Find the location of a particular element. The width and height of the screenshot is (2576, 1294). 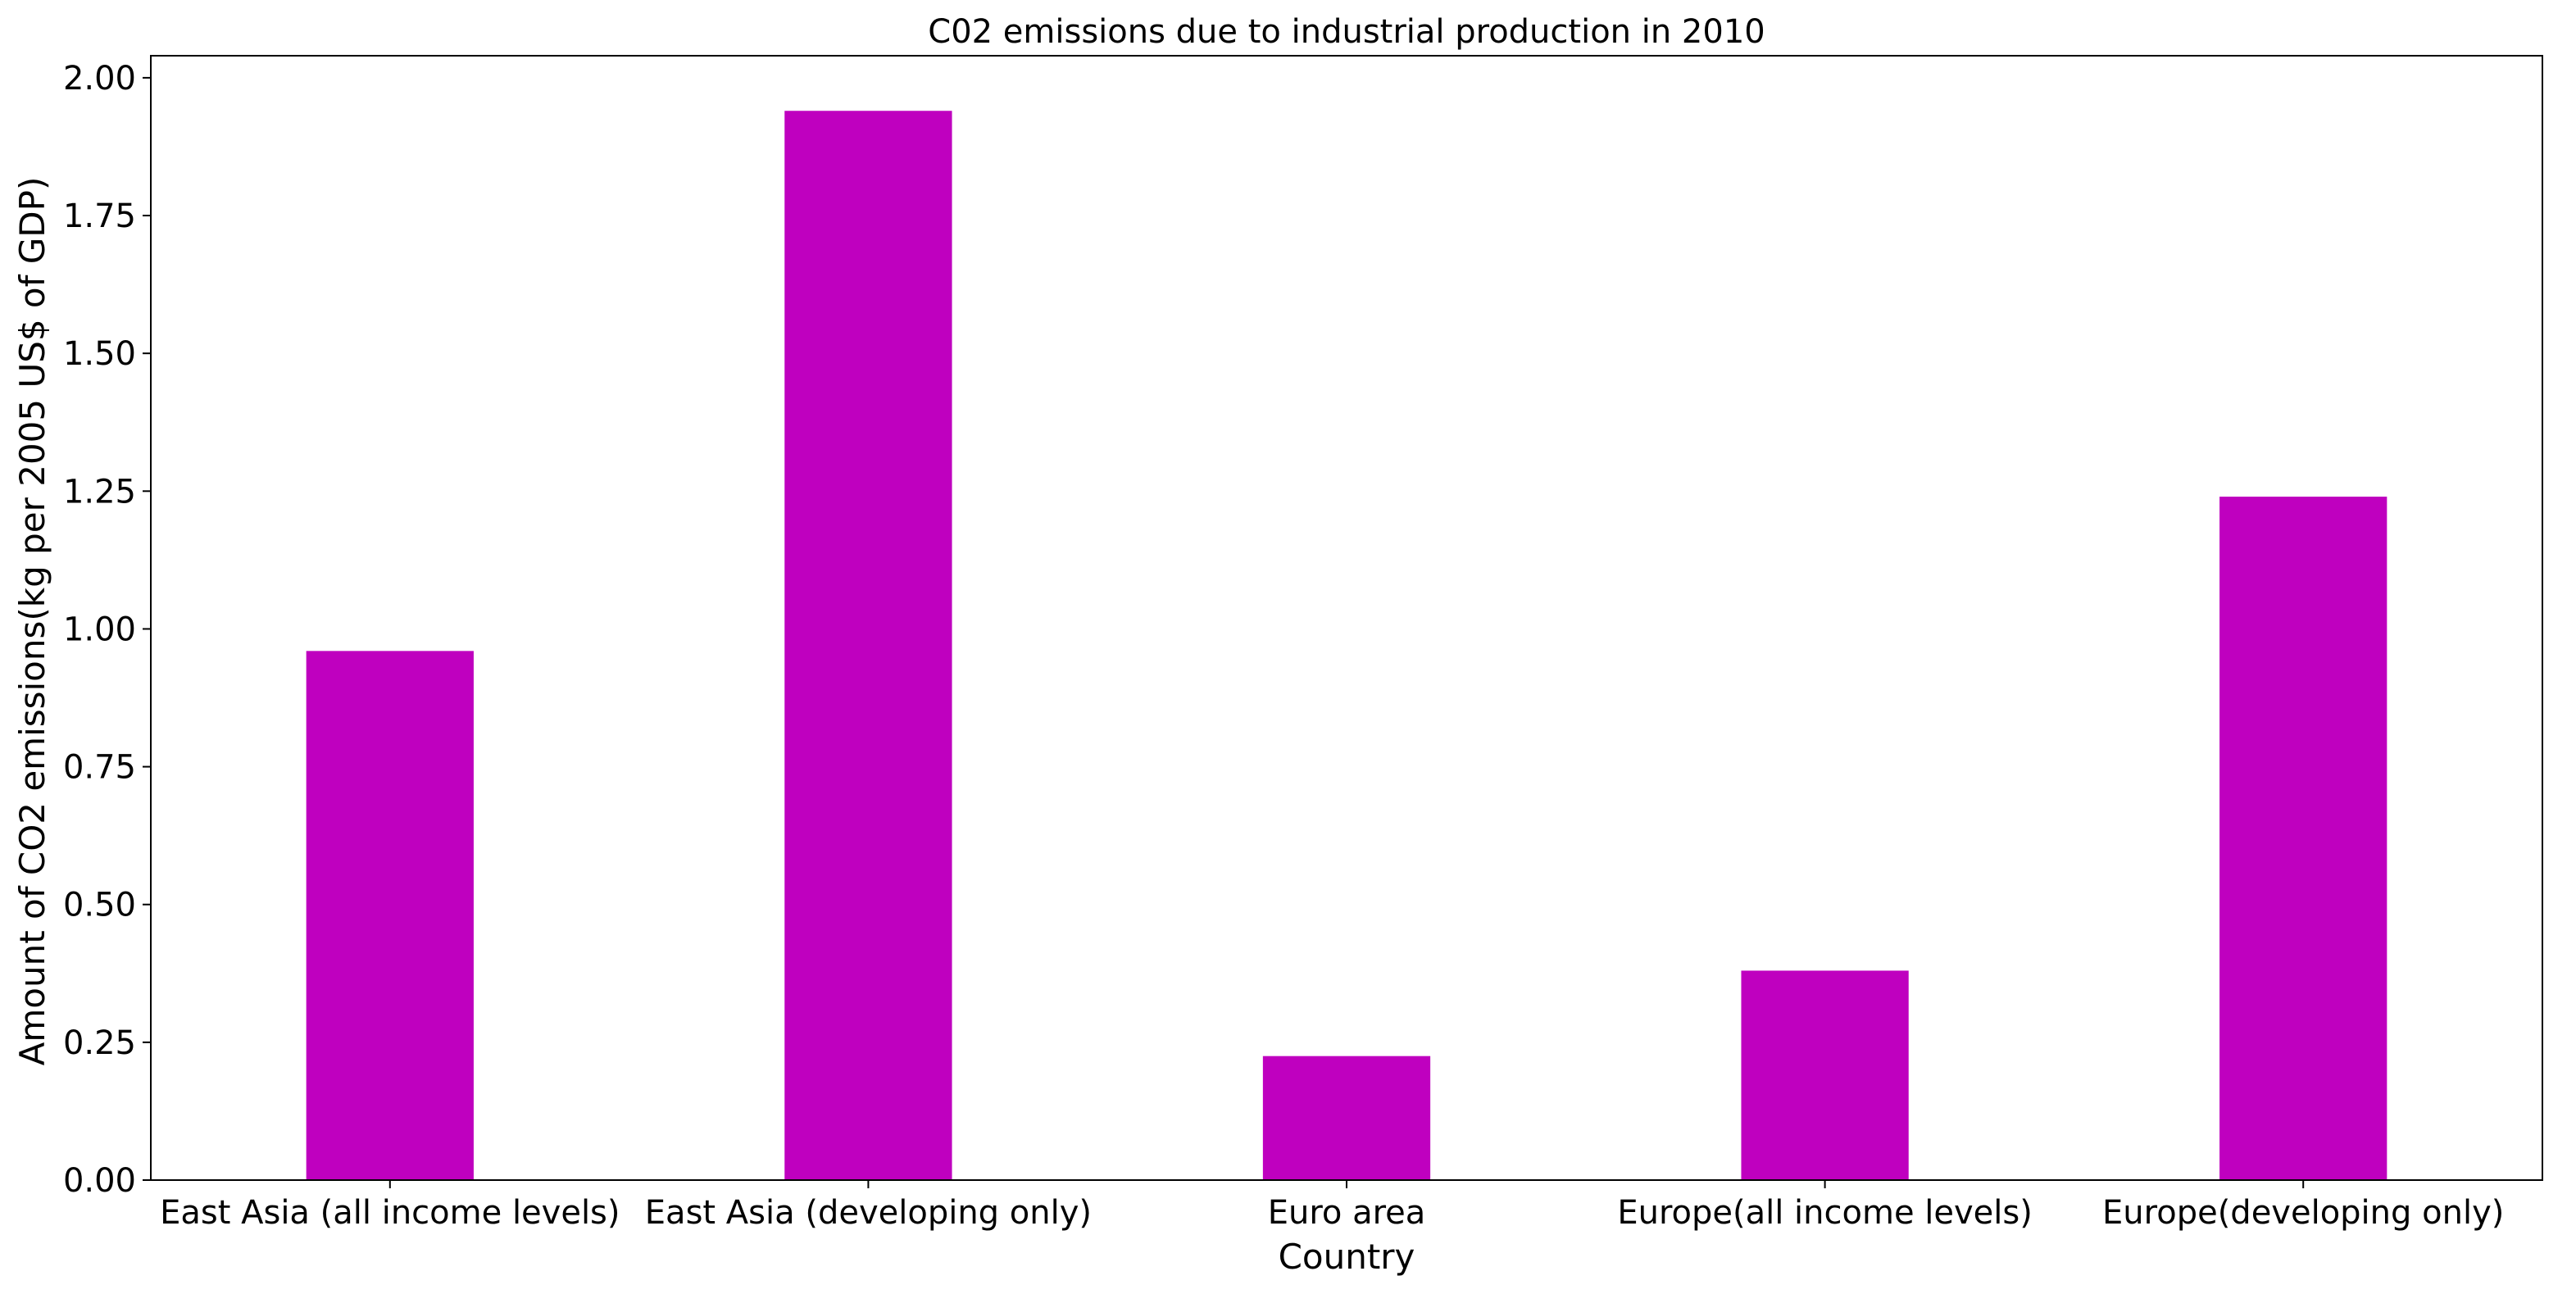

x-tick-label: East Asia (developing only) is located at coordinates (868, 1213).